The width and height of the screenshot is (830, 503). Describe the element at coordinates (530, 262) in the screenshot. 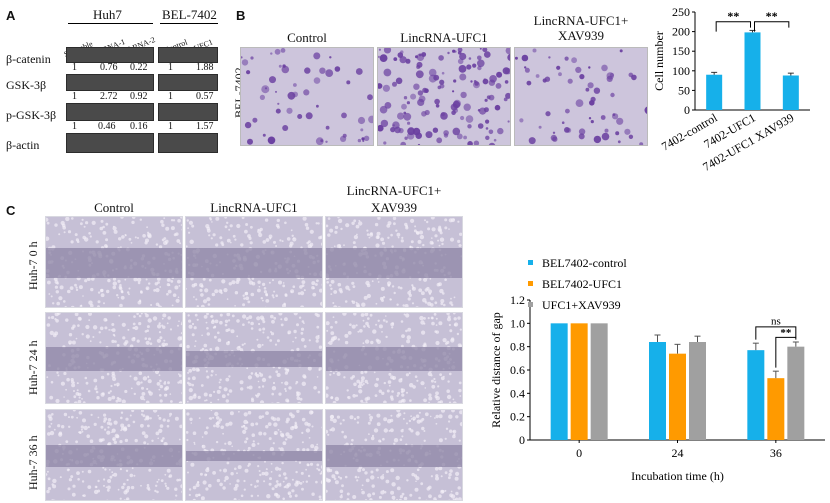

I see `legend-swatch` at that location.